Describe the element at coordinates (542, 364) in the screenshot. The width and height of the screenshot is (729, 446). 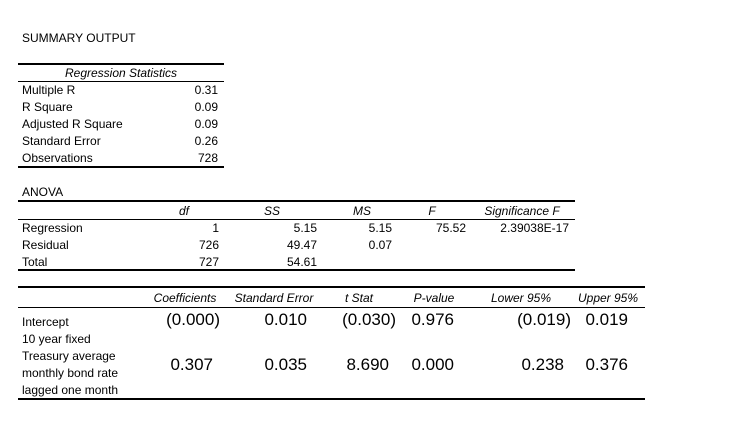
I see `cell: 0.238` at that location.